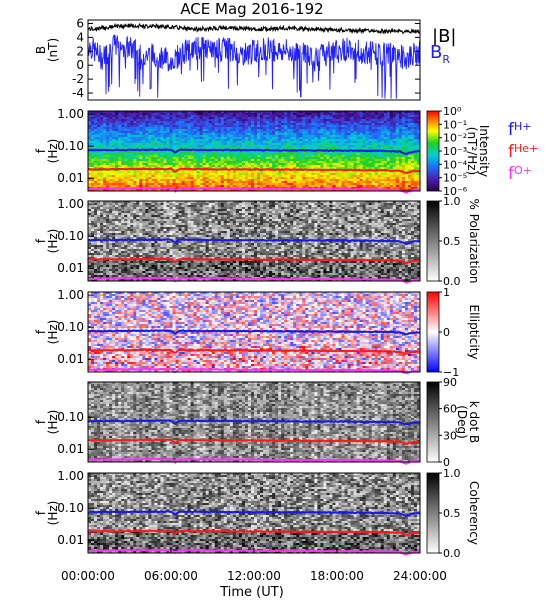 The width and height of the screenshot is (550, 600). What do you see at coordinates (455, 138) in the screenshot?
I see `colorbar-tick-label: 10⁻²` at bounding box center [455, 138].